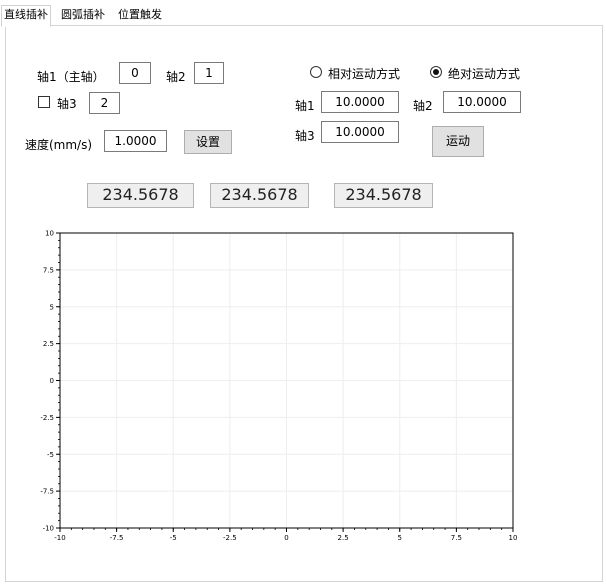 The width and height of the screenshot is (606, 587). What do you see at coordinates (48, 529) in the screenshot?
I see `y-tick-label: -10` at bounding box center [48, 529].